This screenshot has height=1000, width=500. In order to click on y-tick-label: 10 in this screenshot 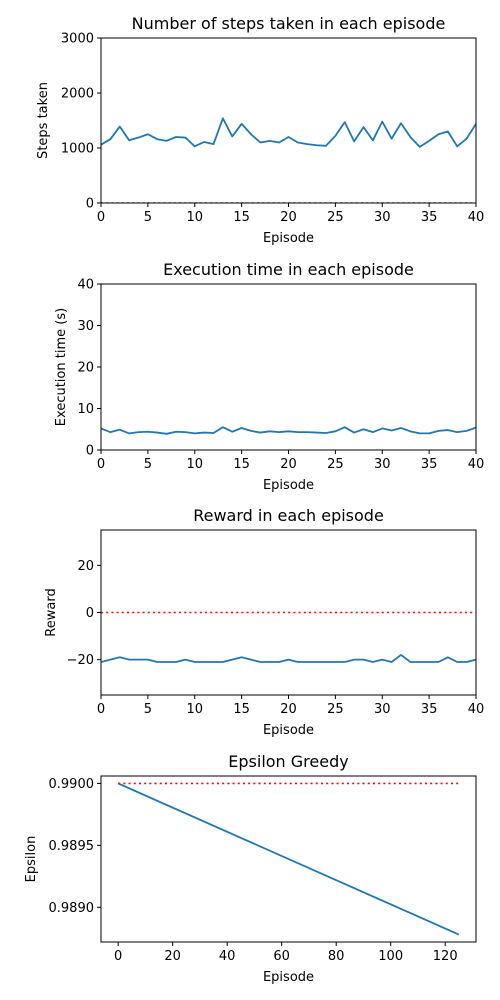, I will do `click(85, 409)`.